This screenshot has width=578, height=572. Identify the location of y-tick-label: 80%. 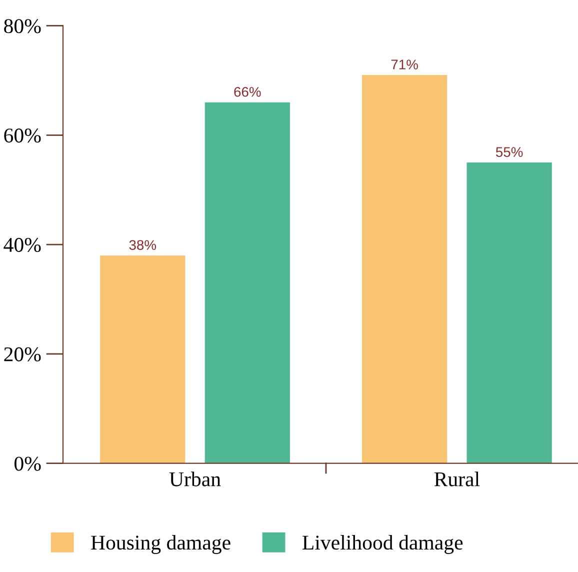
(22, 26).